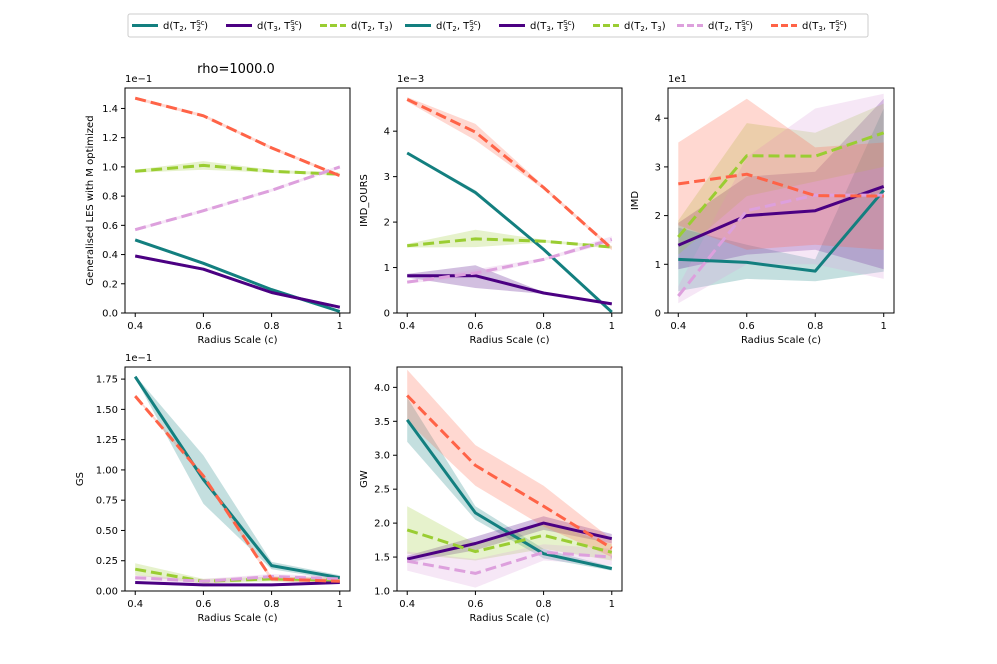 The height and width of the screenshot is (664, 997). What do you see at coordinates (658, 314) in the screenshot?
I see `y-tick-label: 0` at bounding box center [658, 314].